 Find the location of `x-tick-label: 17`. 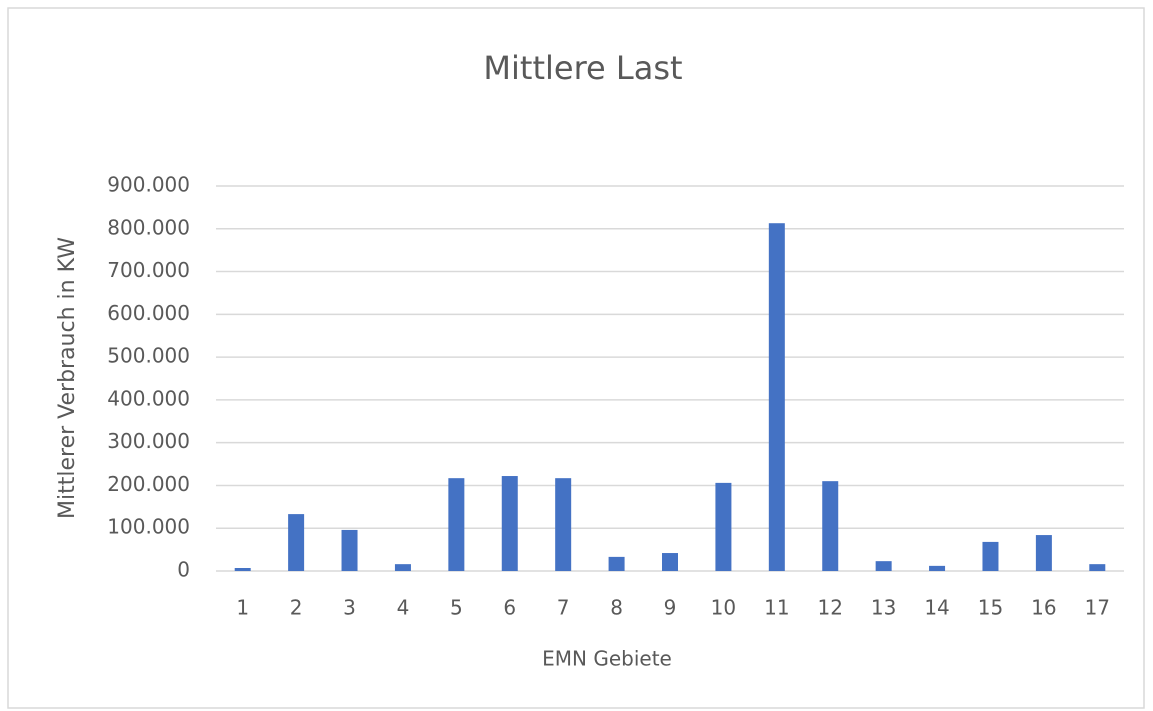

x-tick-label: 17 is located at coordinates (1097, 608).